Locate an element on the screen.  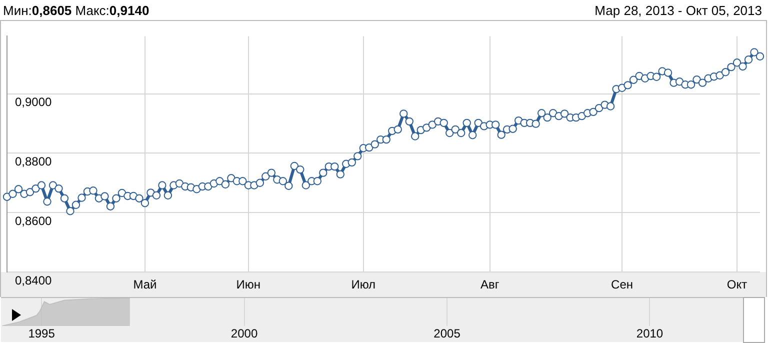
x-tick-label: Сен is located at coordinates (622, 285).